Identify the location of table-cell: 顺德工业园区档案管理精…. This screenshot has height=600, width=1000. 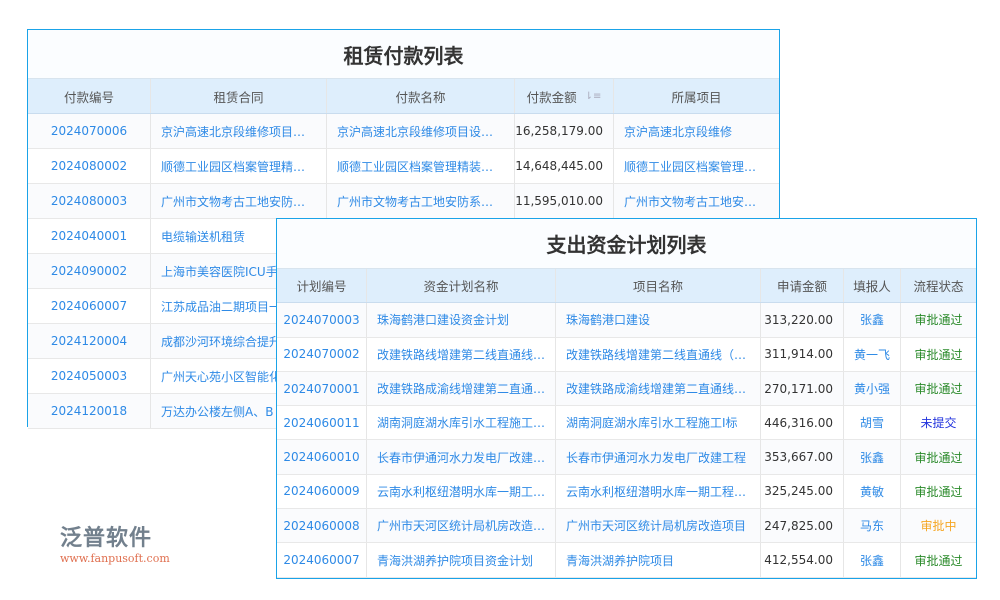
(239, 166).